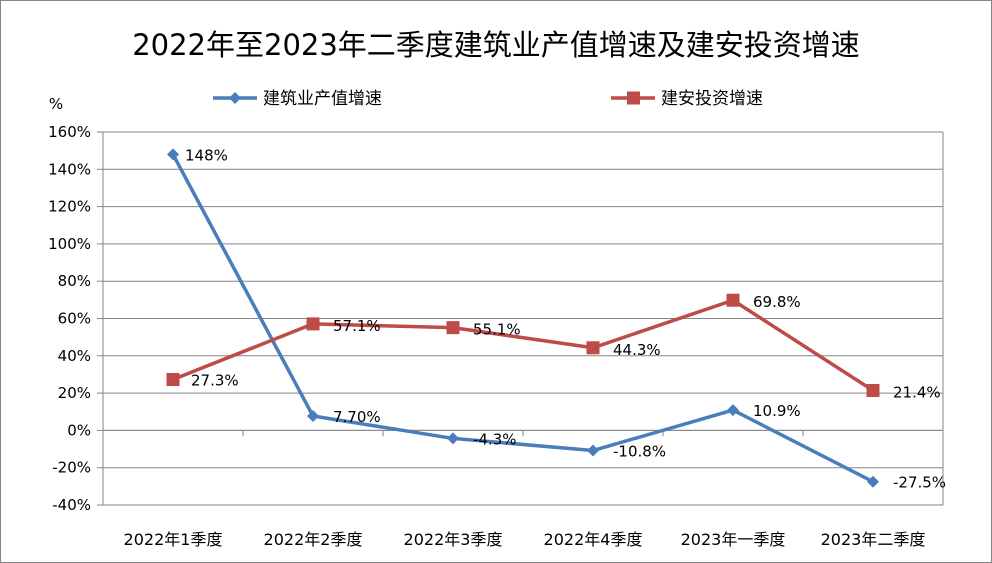 This screenshot has height=563, width=992. Describe the element at coordinates (453, 539) in the screenshot. I see `x-tick-label: 2022年3季度` at that location.